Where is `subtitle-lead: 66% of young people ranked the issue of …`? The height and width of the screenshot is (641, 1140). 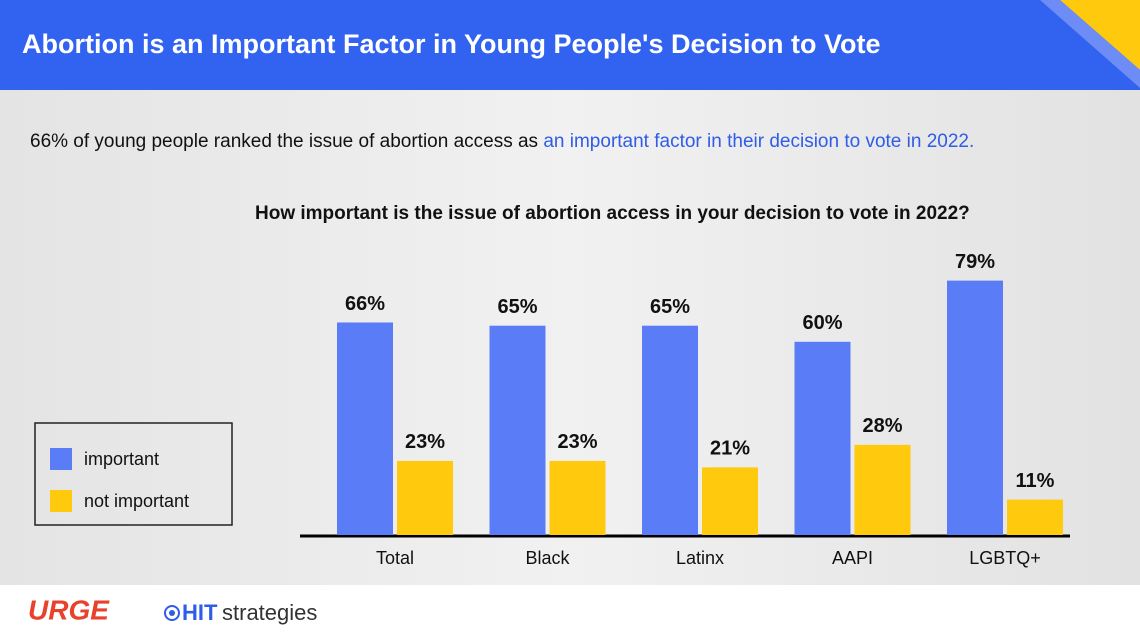 subtitle-lead: 66% of young people ranked the issue of … is located at coordinates (287, 141).